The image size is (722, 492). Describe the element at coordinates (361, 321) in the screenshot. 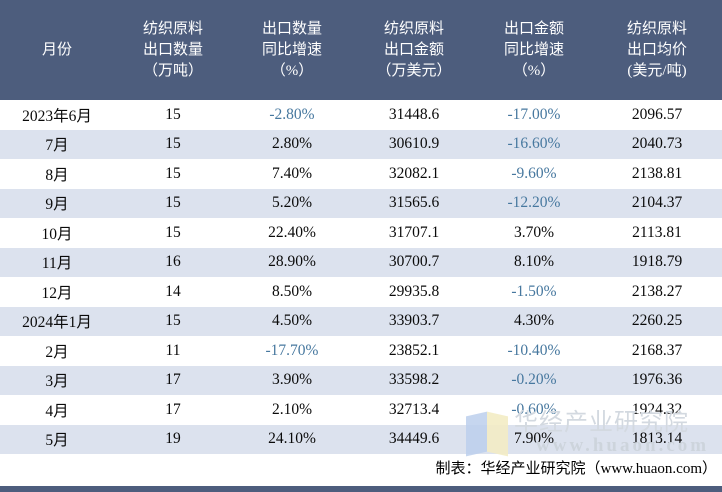

I see `table-row: 2024年1月 15 4.50% 33903.7 4.30% 2260.25` at that location.